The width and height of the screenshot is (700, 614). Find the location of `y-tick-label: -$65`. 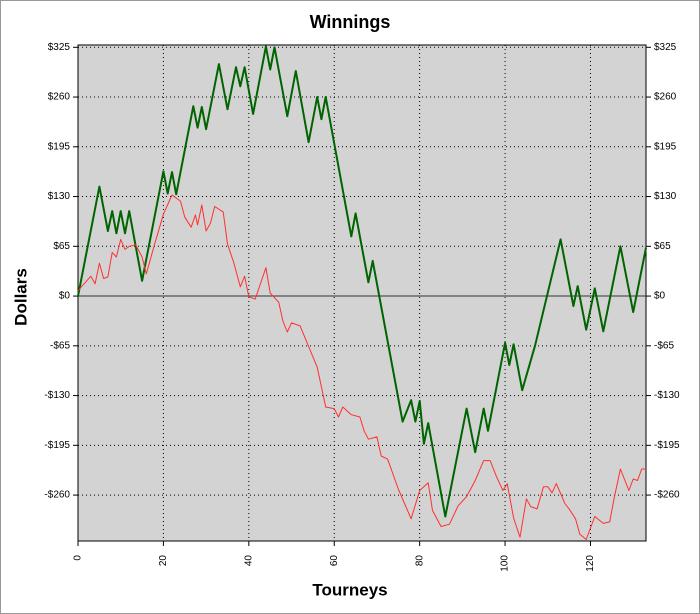

y-tick-label: -$65 is located at coordinates (60, 345).